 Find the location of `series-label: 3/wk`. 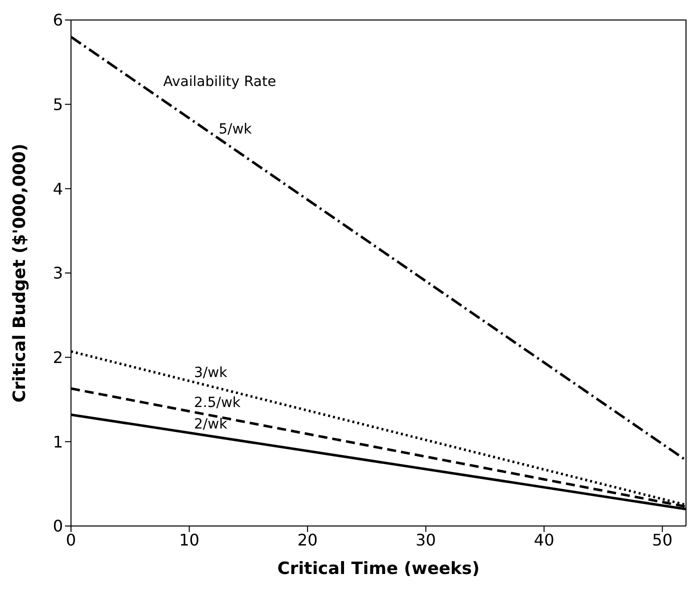

series-label: 3/wk is located at coordinates (211, 373).